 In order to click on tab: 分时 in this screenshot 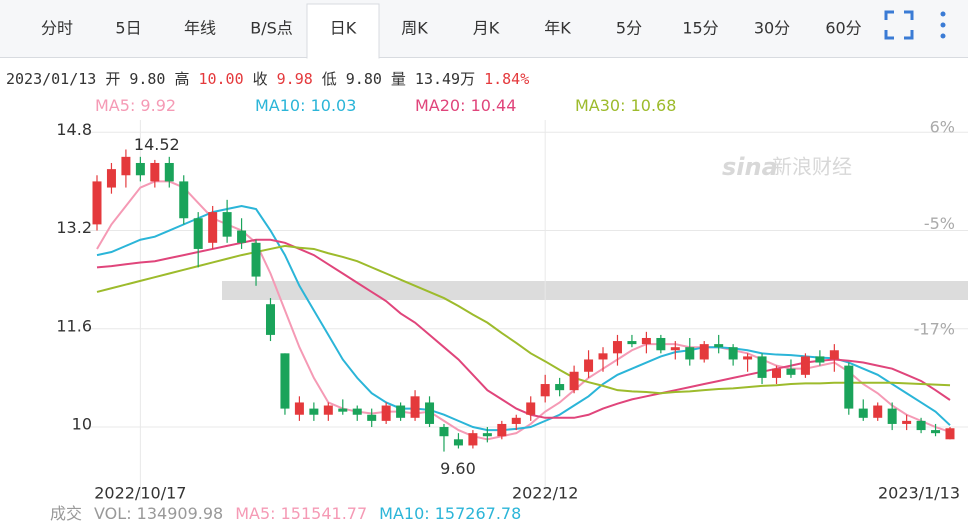, I will do `click(57, 28)`.